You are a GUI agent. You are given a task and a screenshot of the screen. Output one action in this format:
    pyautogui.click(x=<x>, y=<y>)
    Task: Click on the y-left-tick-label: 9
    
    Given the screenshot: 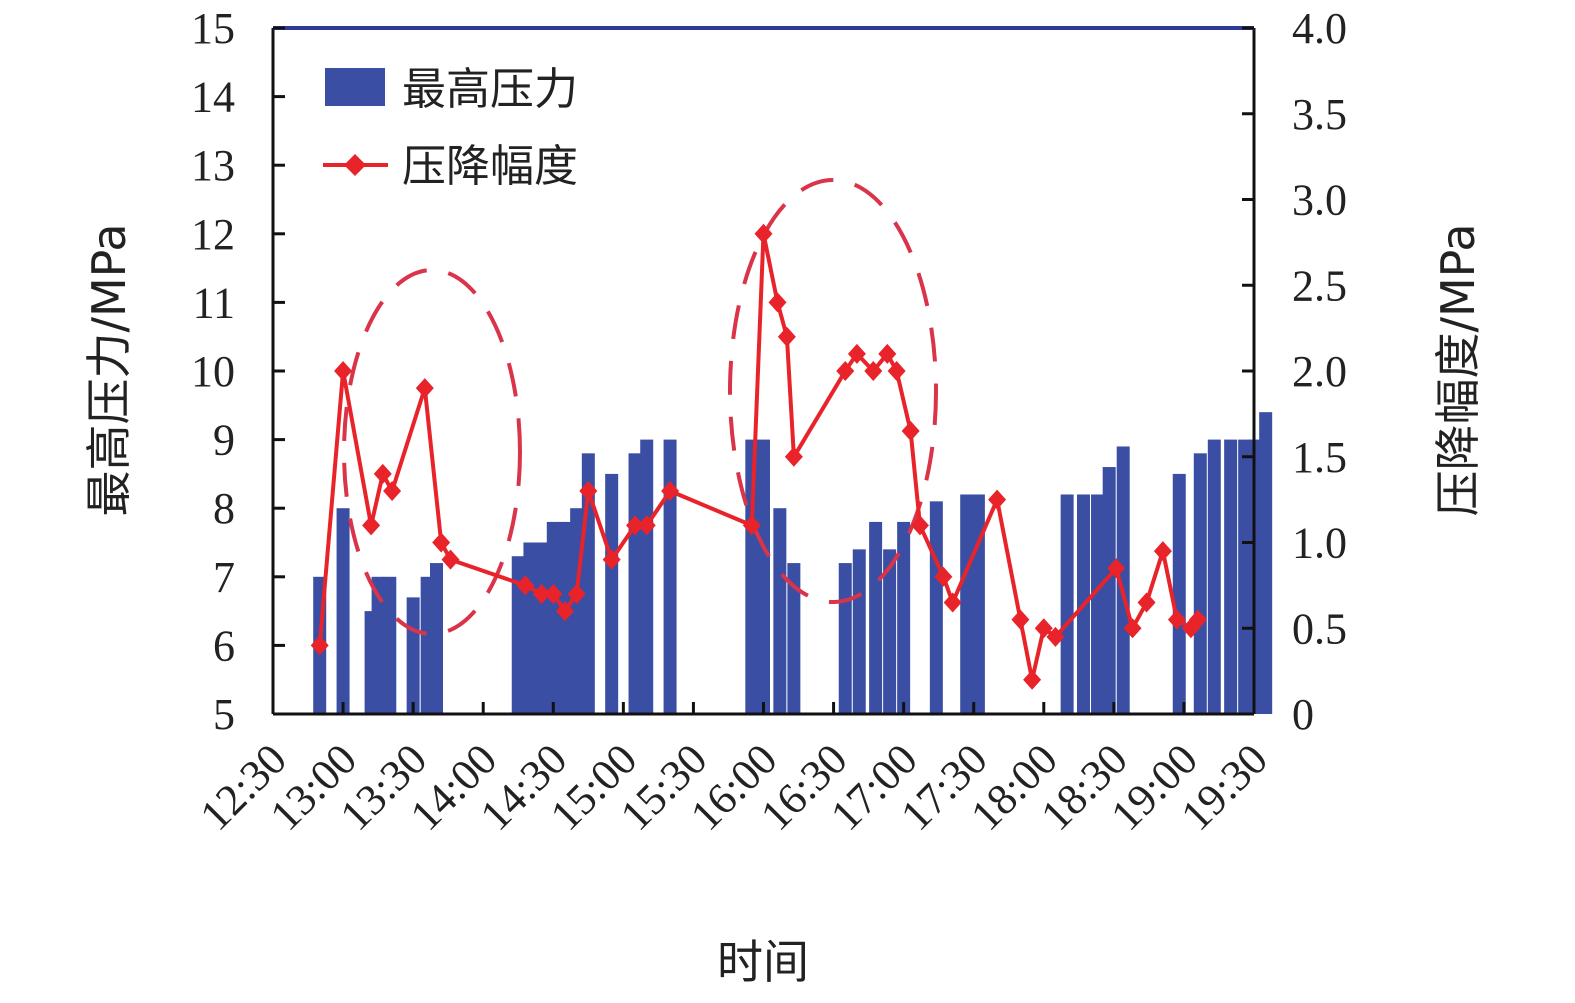 What is the action you would take?
    pyautogui.click(x=224, y=440)
    